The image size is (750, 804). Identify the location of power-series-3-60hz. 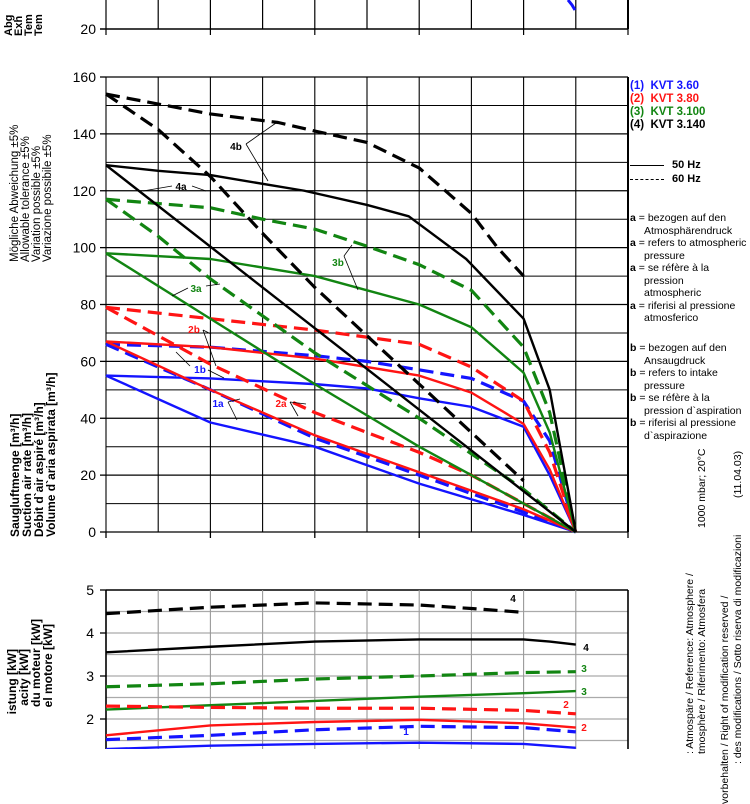
(340, 679).